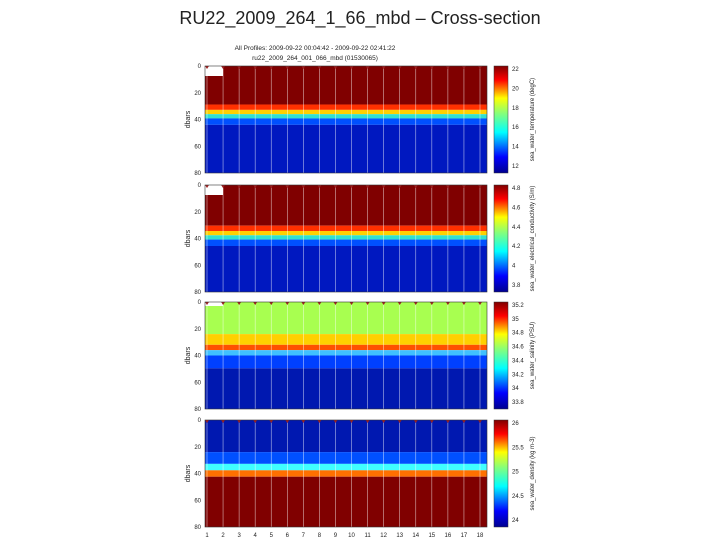  Describe the element at coordinates (304, 536) in the screenshot. I see `x-tick-label: 7` at that location.